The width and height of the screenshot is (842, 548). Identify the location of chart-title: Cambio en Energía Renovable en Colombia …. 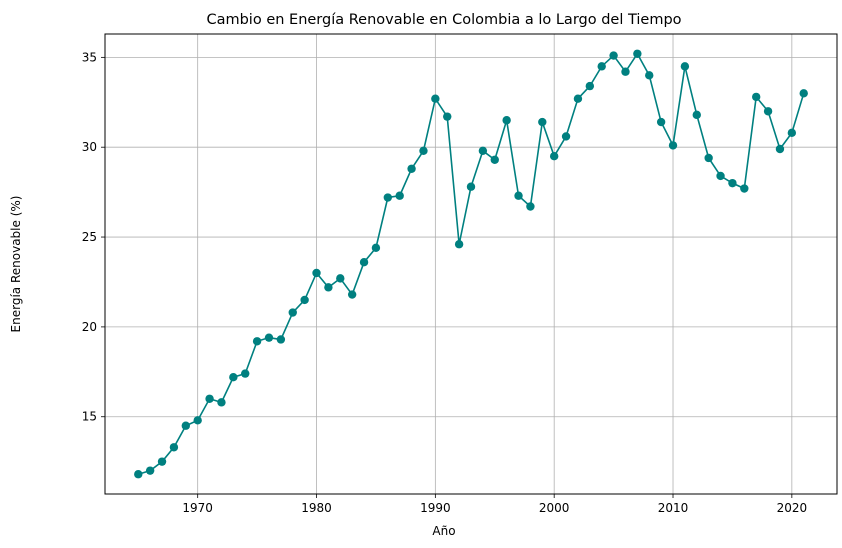
(443, 20).